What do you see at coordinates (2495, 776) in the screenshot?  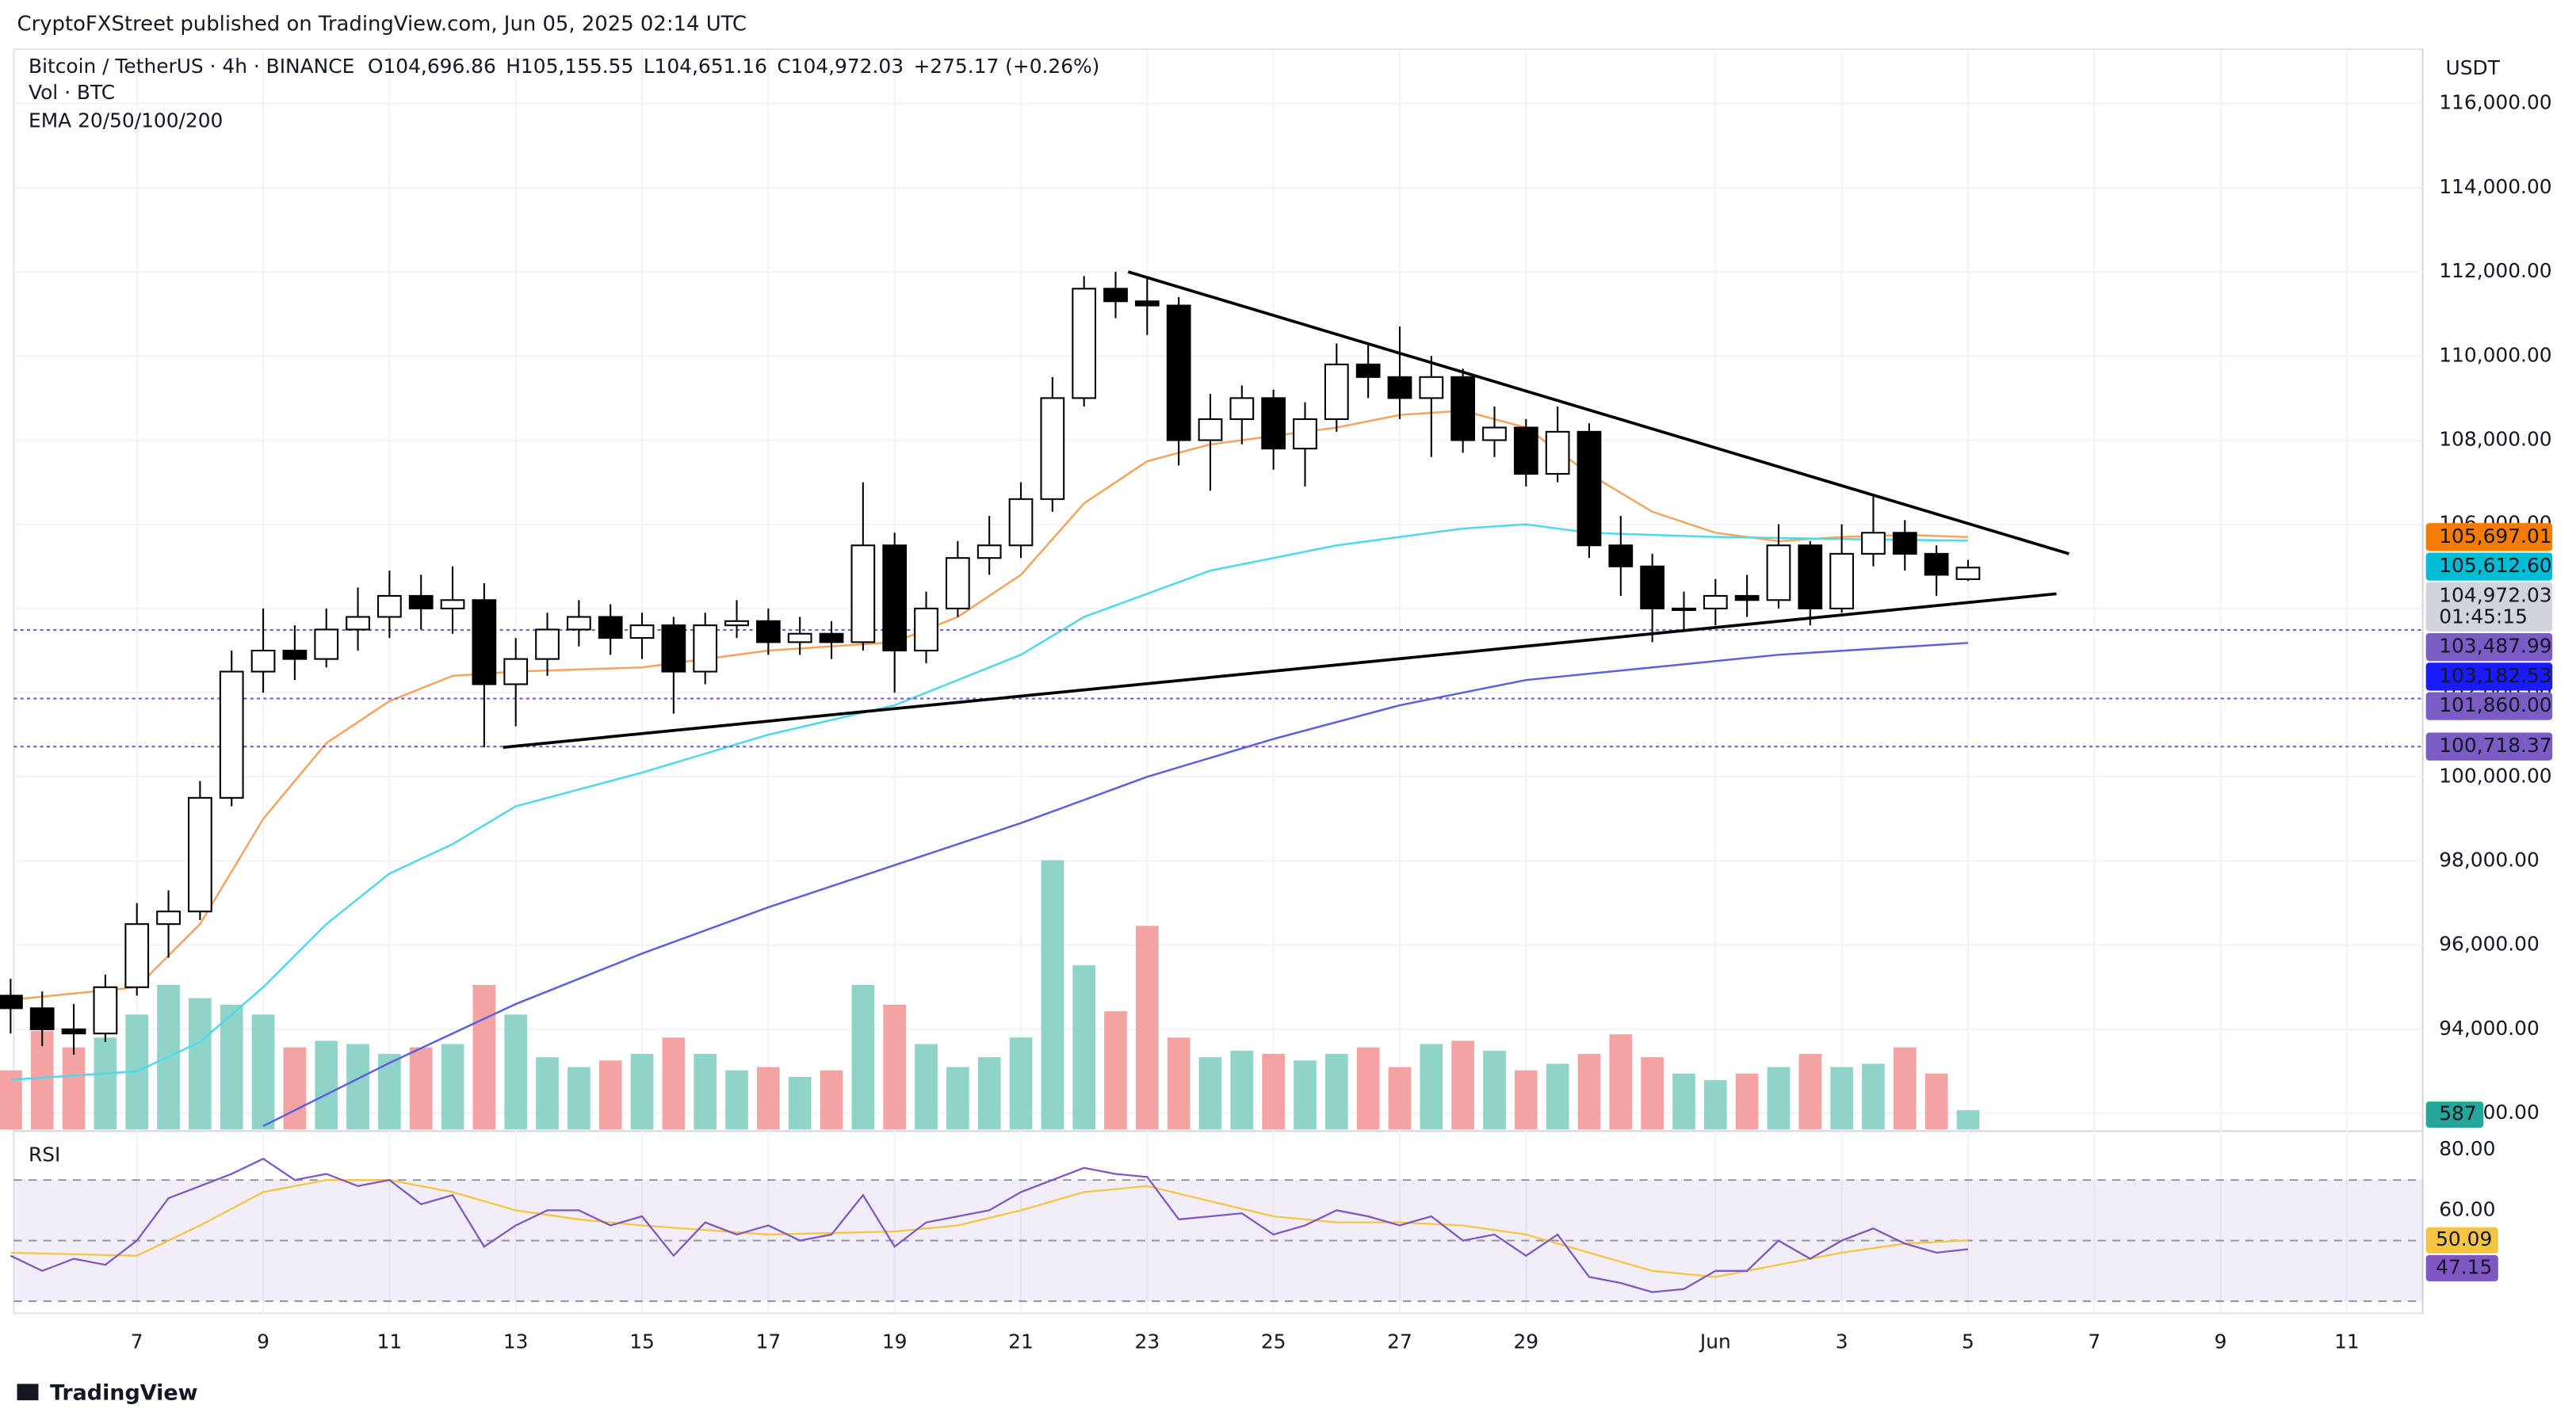 I see `y-tick-label: 100,000.00` at bounding box center [2495, 776].